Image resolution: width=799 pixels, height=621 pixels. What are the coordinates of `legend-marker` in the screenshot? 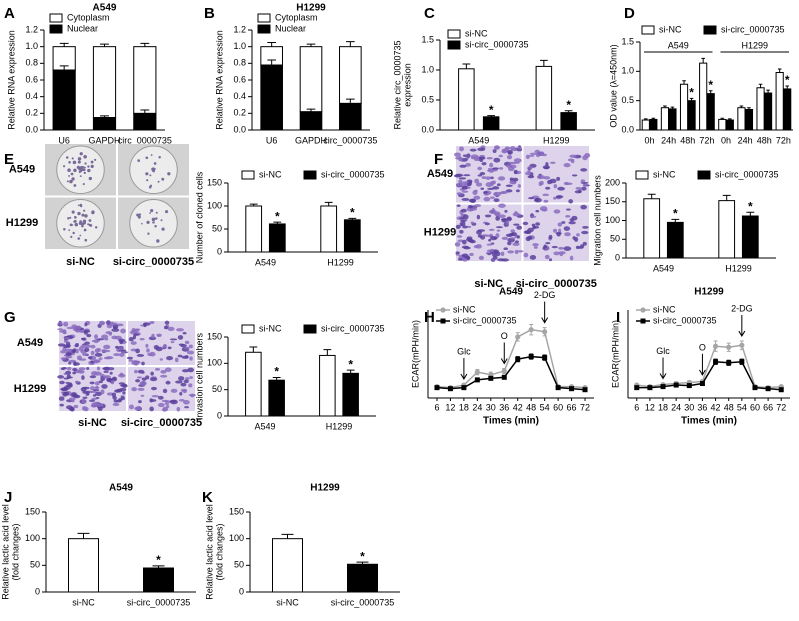 It's located at (643, 310).